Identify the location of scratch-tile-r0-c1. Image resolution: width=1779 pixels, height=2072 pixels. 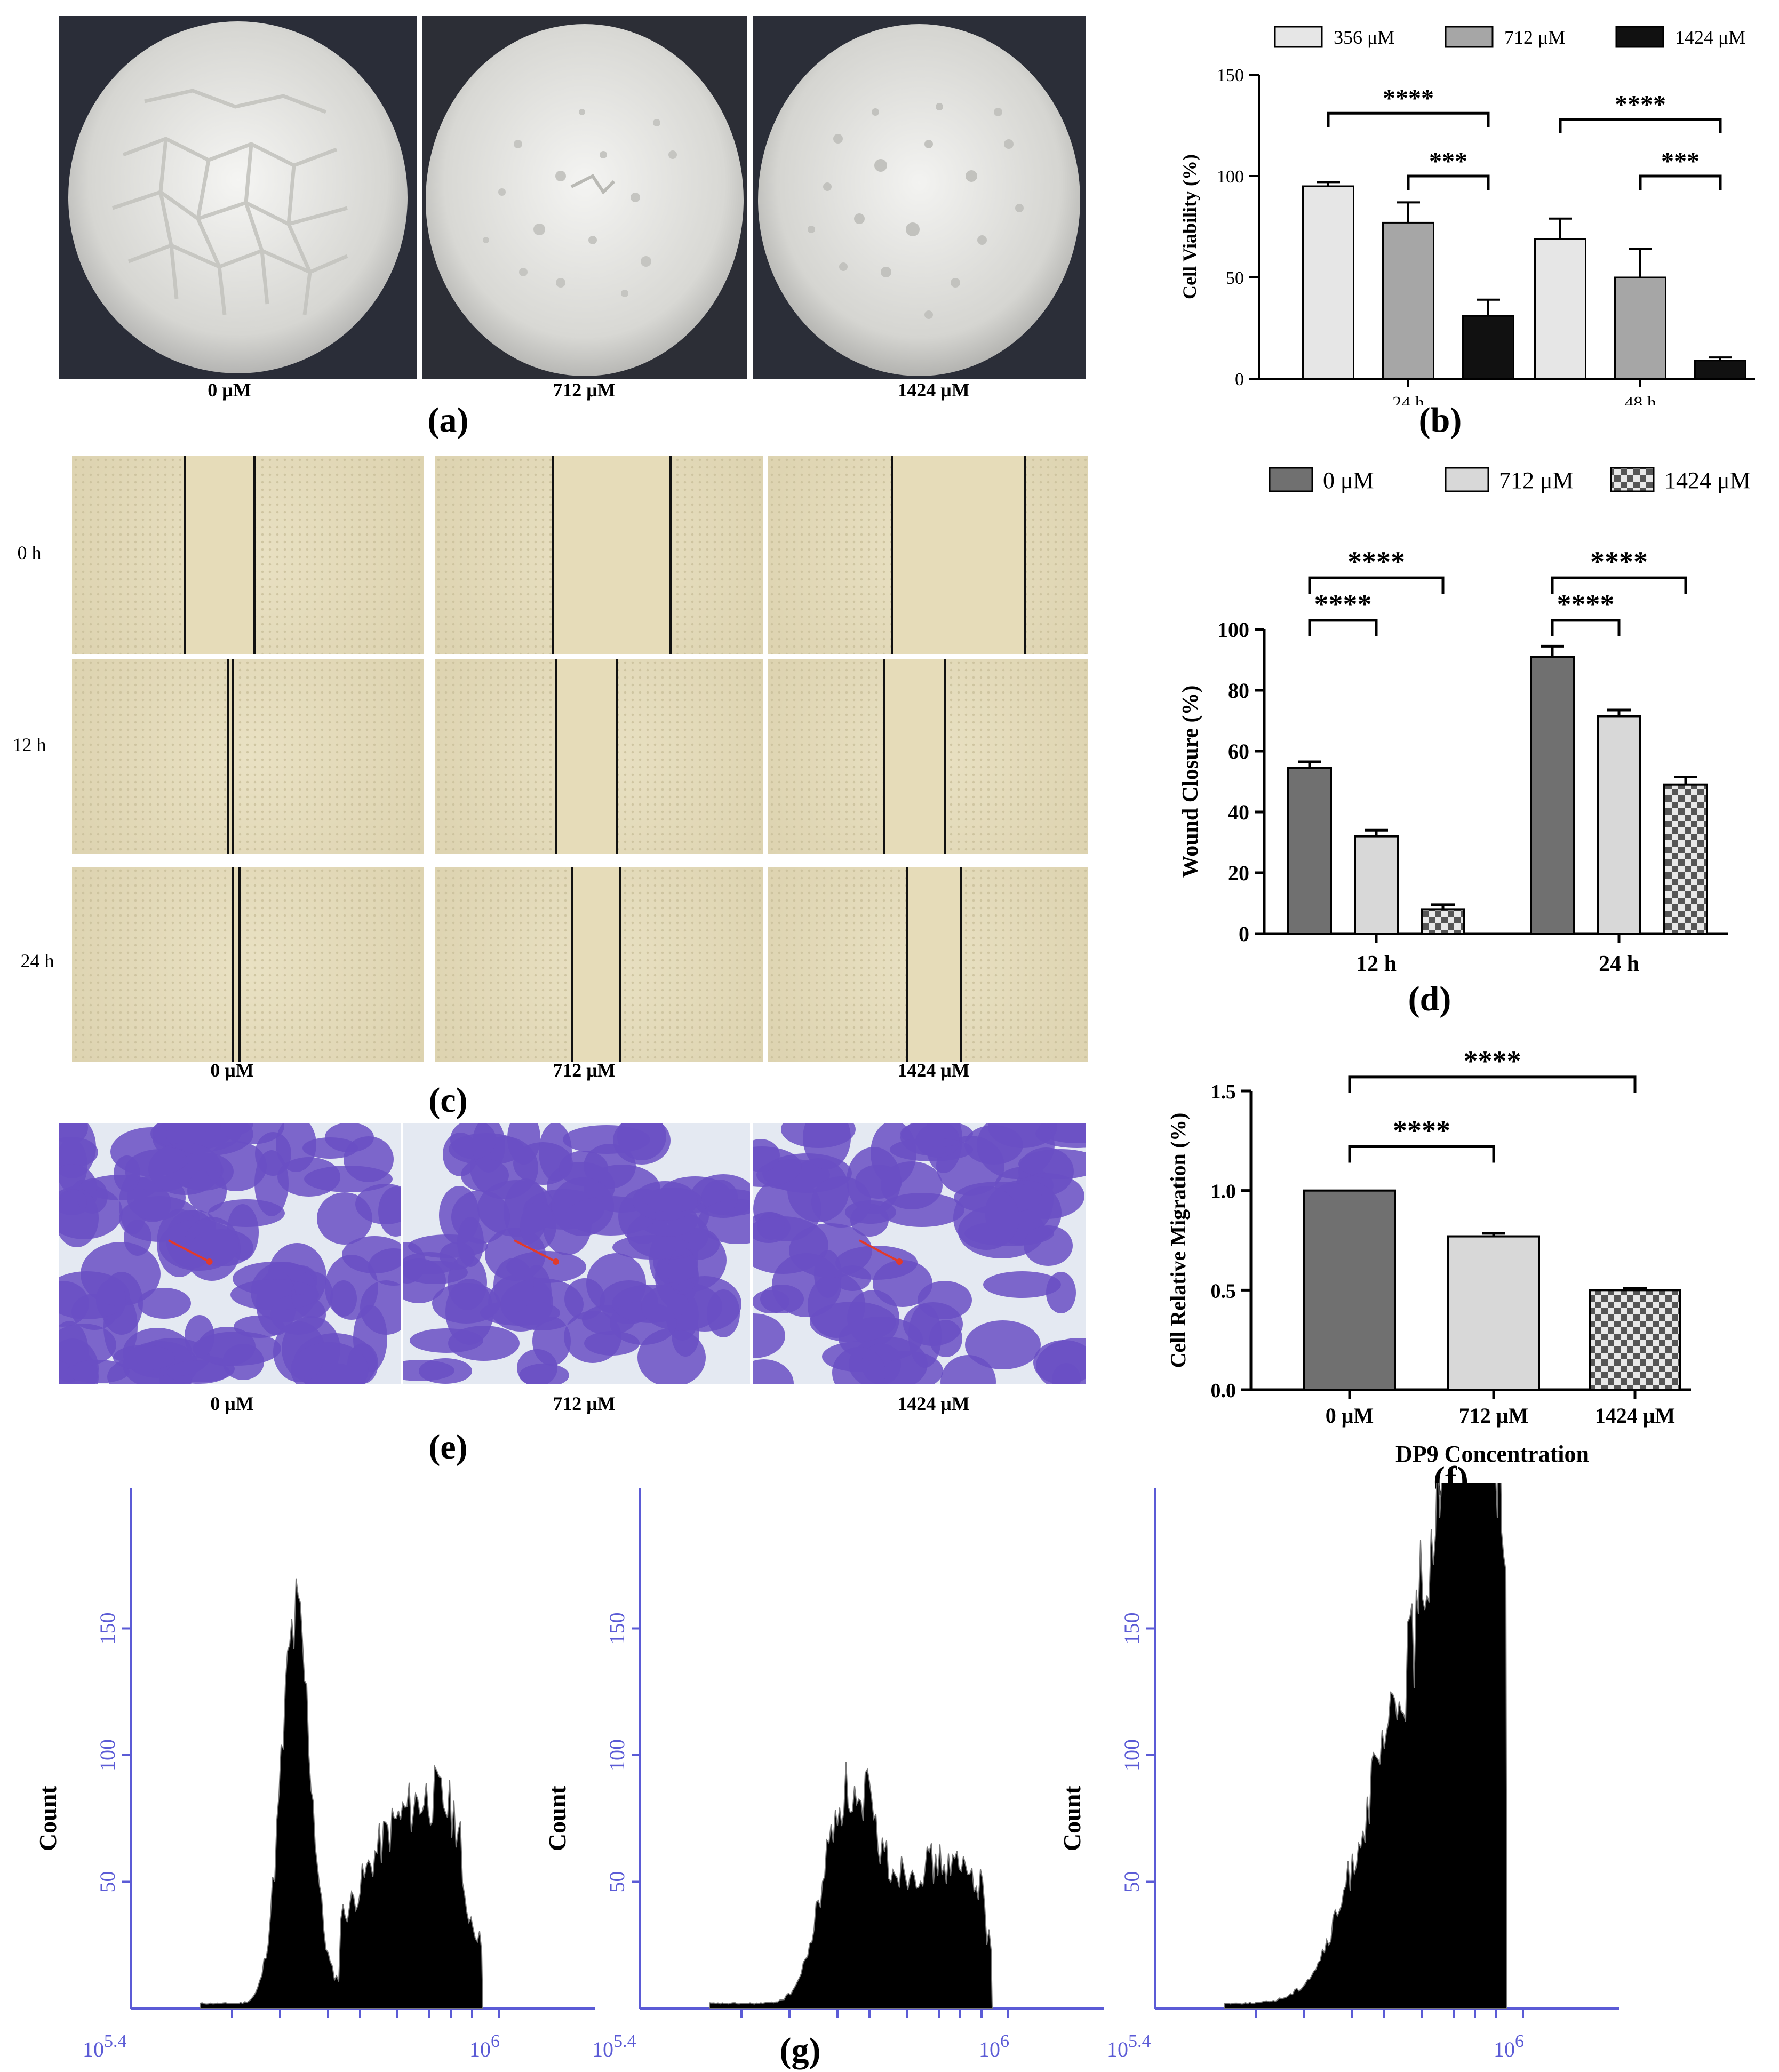
(599, 555).